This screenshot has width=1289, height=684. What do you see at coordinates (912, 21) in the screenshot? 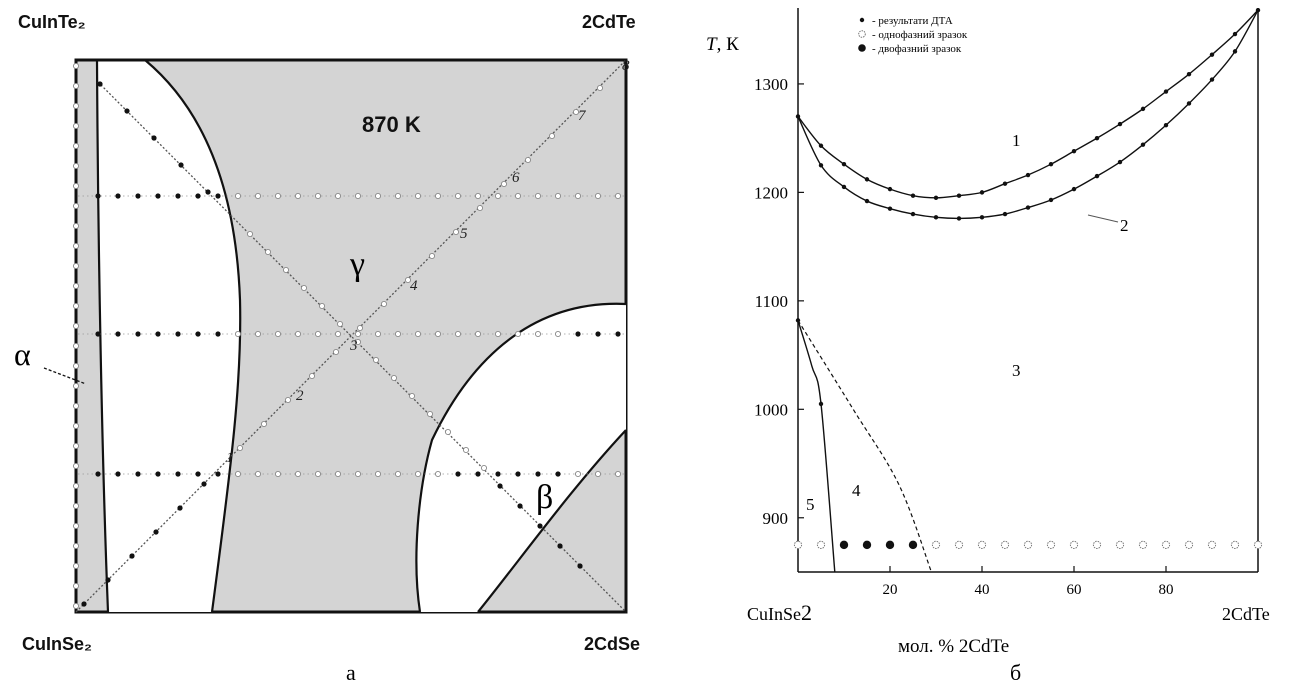
I see `legend-label-dta: - результати ДТА` at bounding box center [912, 21].